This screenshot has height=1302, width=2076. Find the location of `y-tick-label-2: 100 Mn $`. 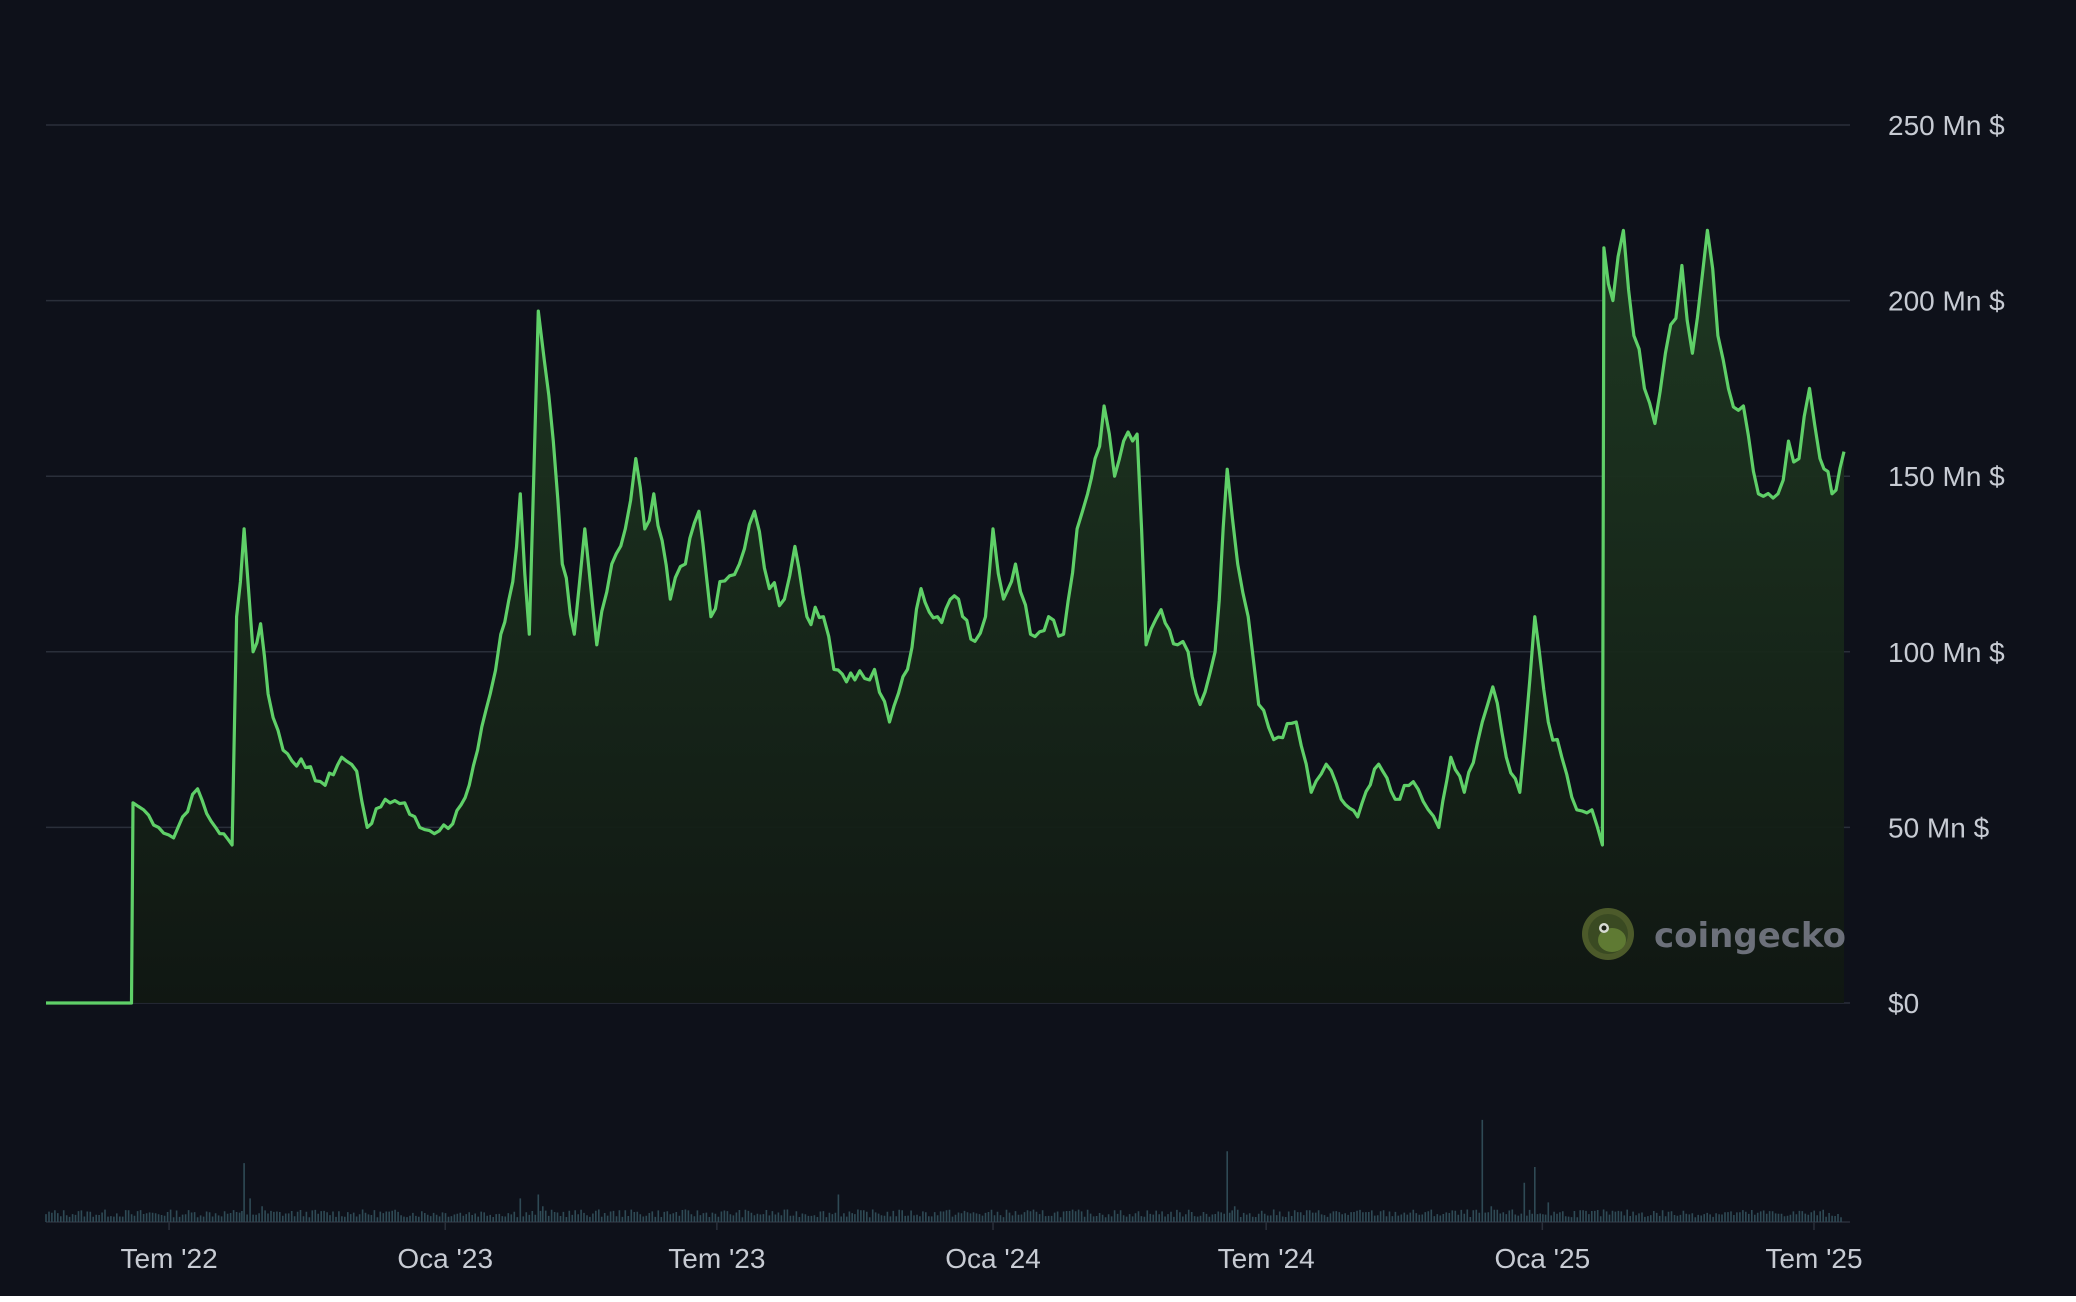

y-tick-label-2: 100 Mn $ is located at coordinates (1946, 652).